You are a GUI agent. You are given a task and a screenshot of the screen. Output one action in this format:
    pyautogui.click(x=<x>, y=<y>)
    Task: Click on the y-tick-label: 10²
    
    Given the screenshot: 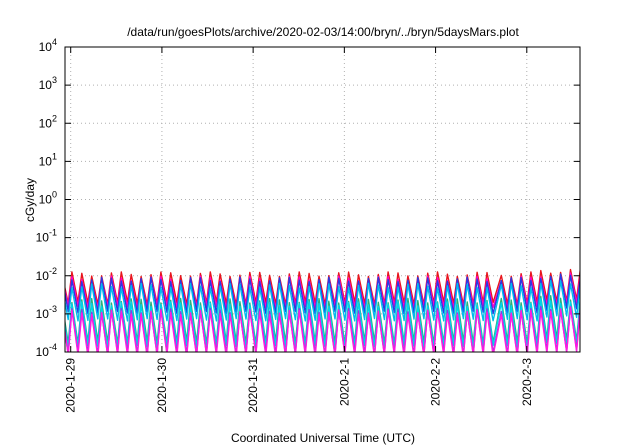 What is the action you would take?
    pyautogui.click(x=48, y=121)
    